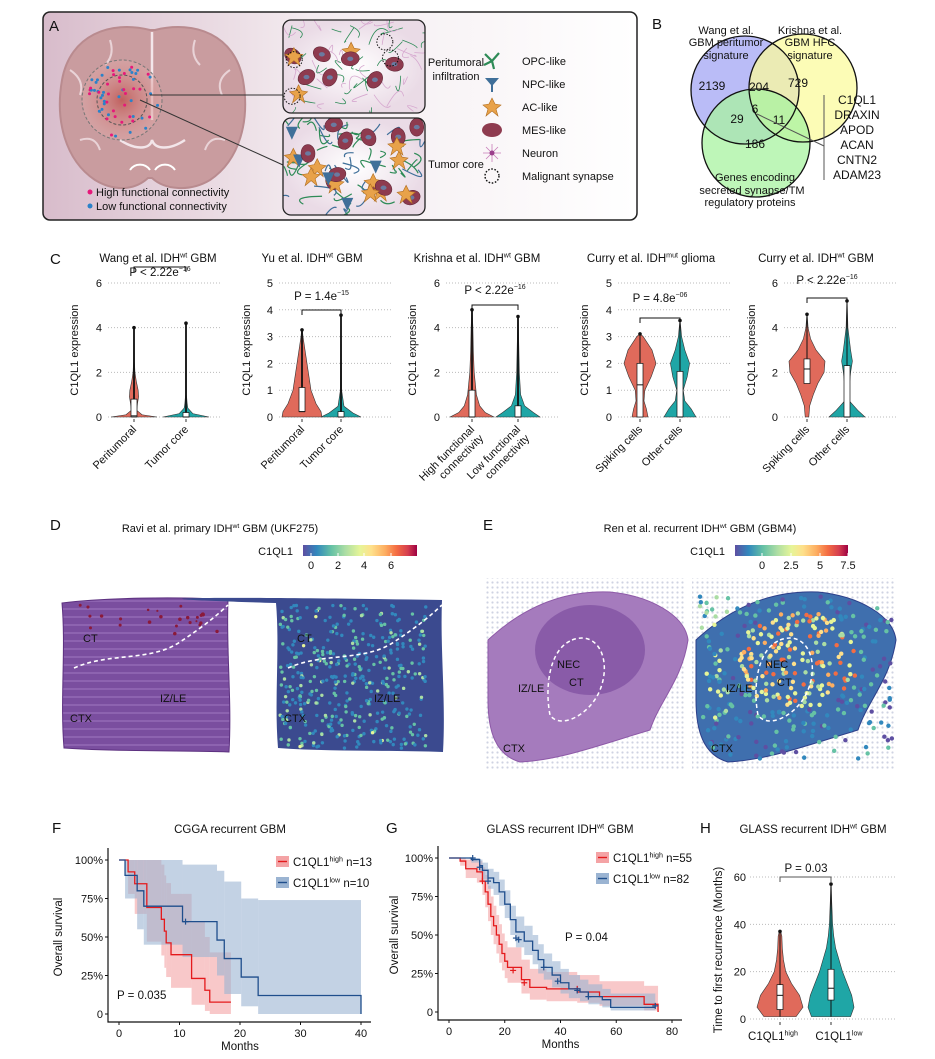  What do you see at coordinates (153, 273) in the screenshot?
I see `p-value-text: P < 2.22e` at bounding box center [153, 273].